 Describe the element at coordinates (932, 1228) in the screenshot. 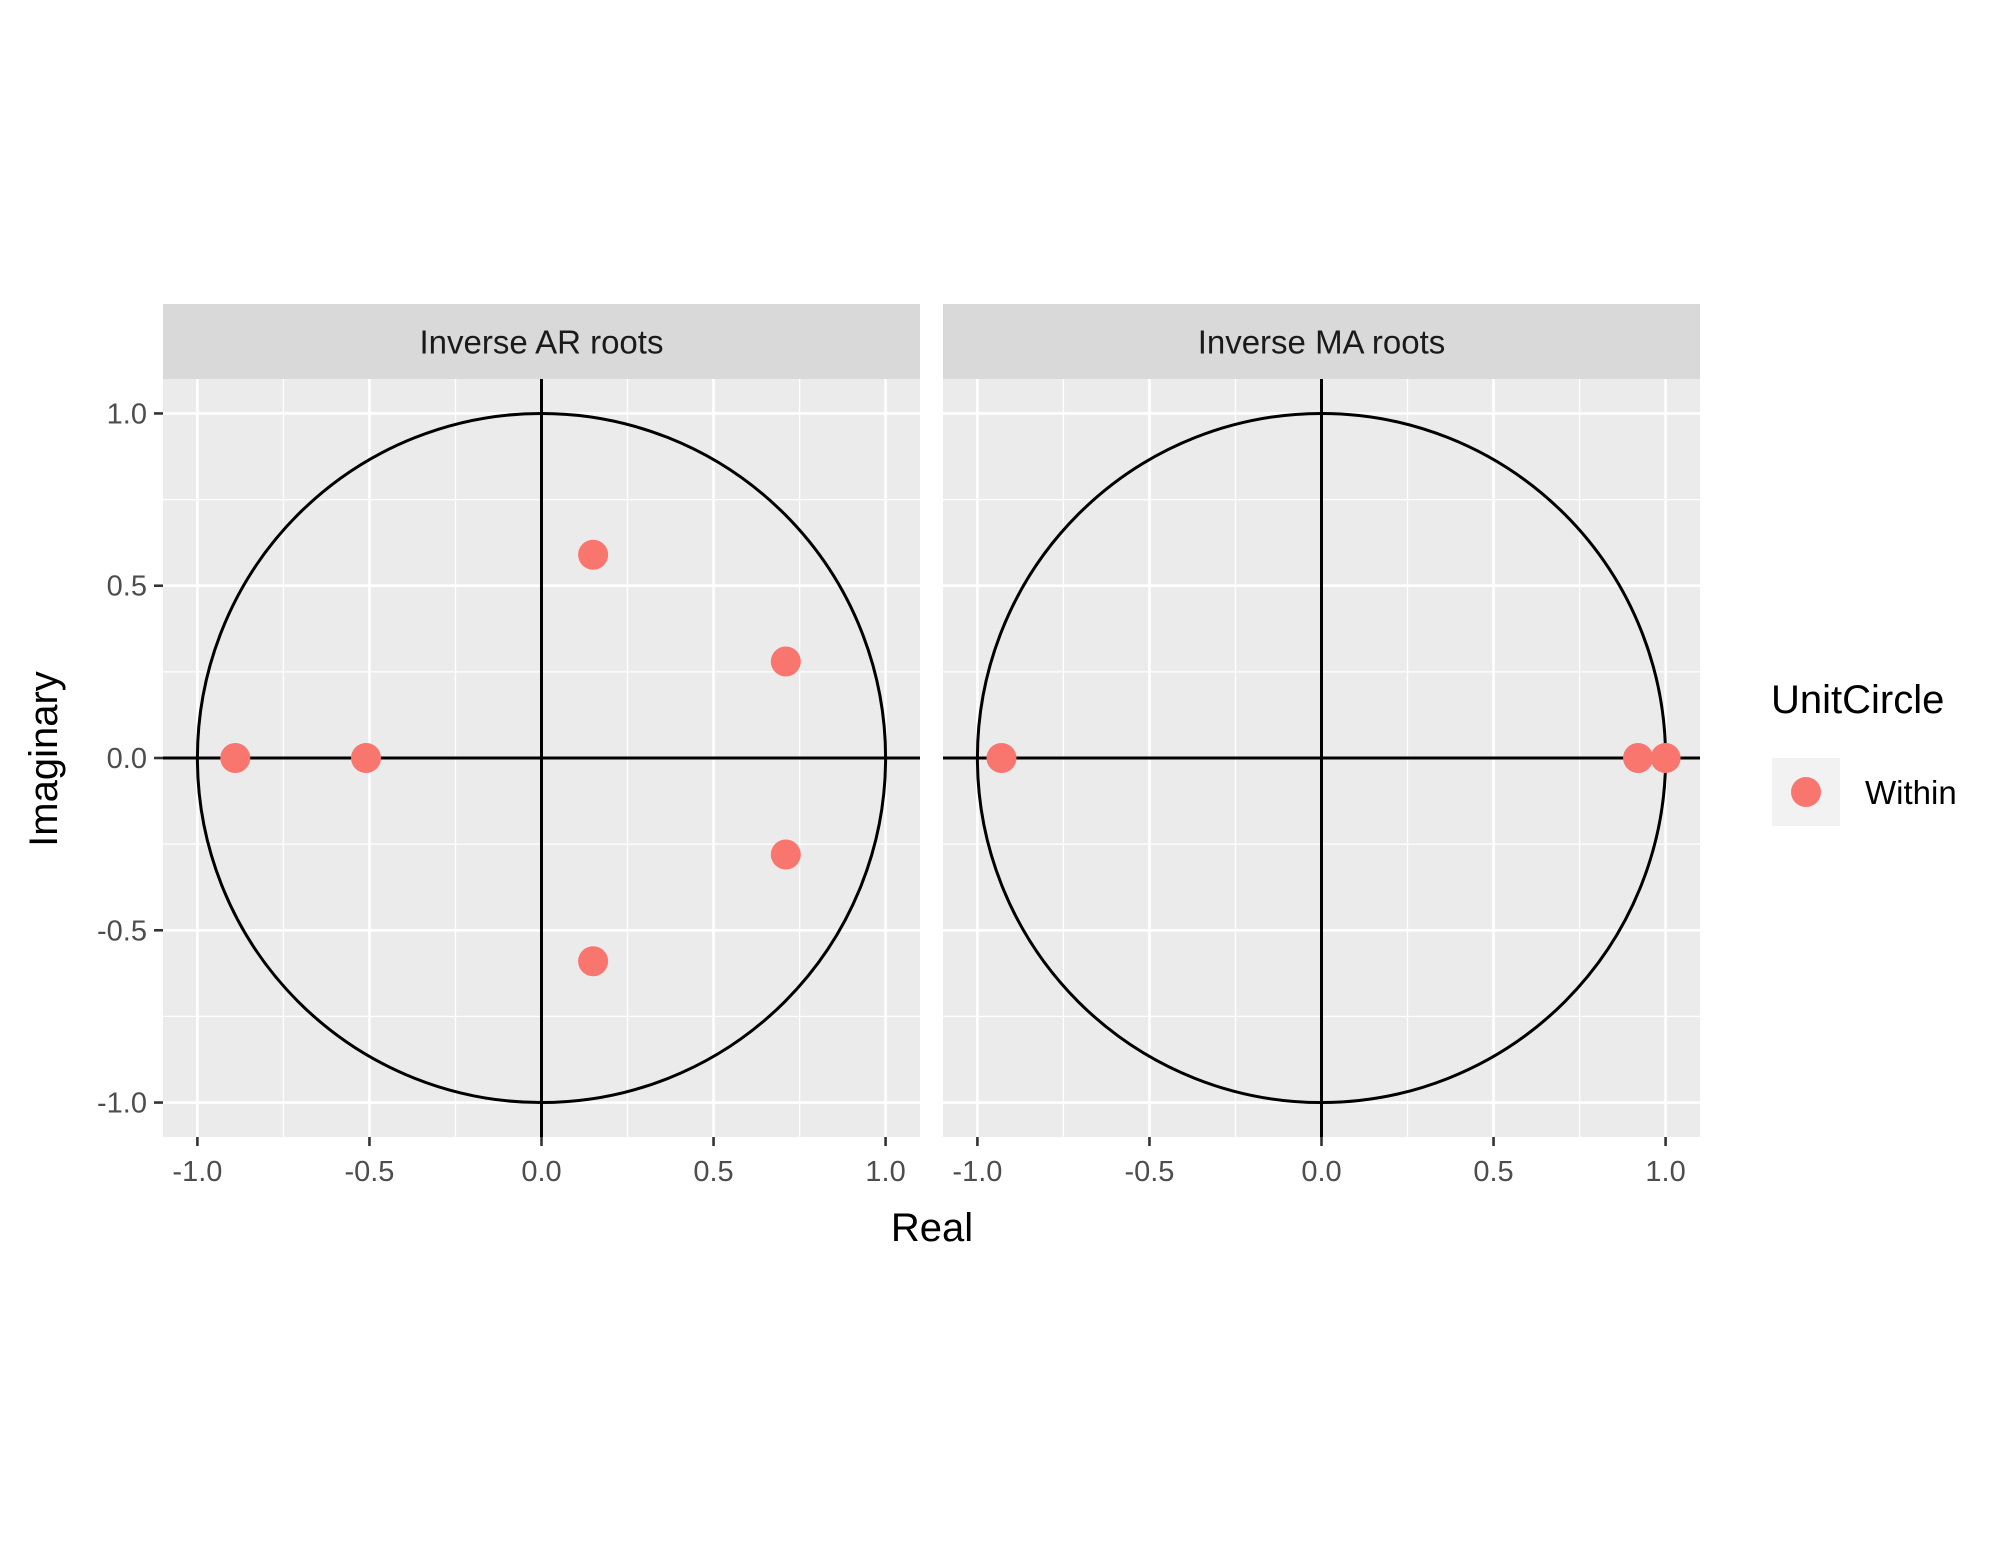

I see `x-axis-title: Real` at that location.